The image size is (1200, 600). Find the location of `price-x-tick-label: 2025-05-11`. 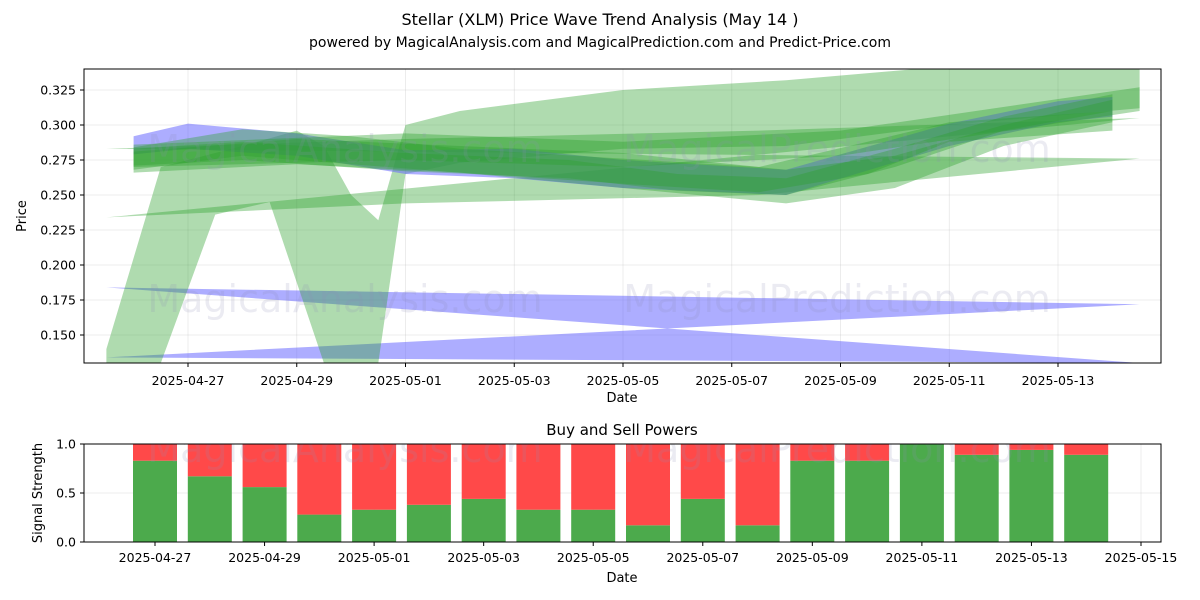

price-x-tick-label: 2025-05-11 is located at coordinates (949, 380).